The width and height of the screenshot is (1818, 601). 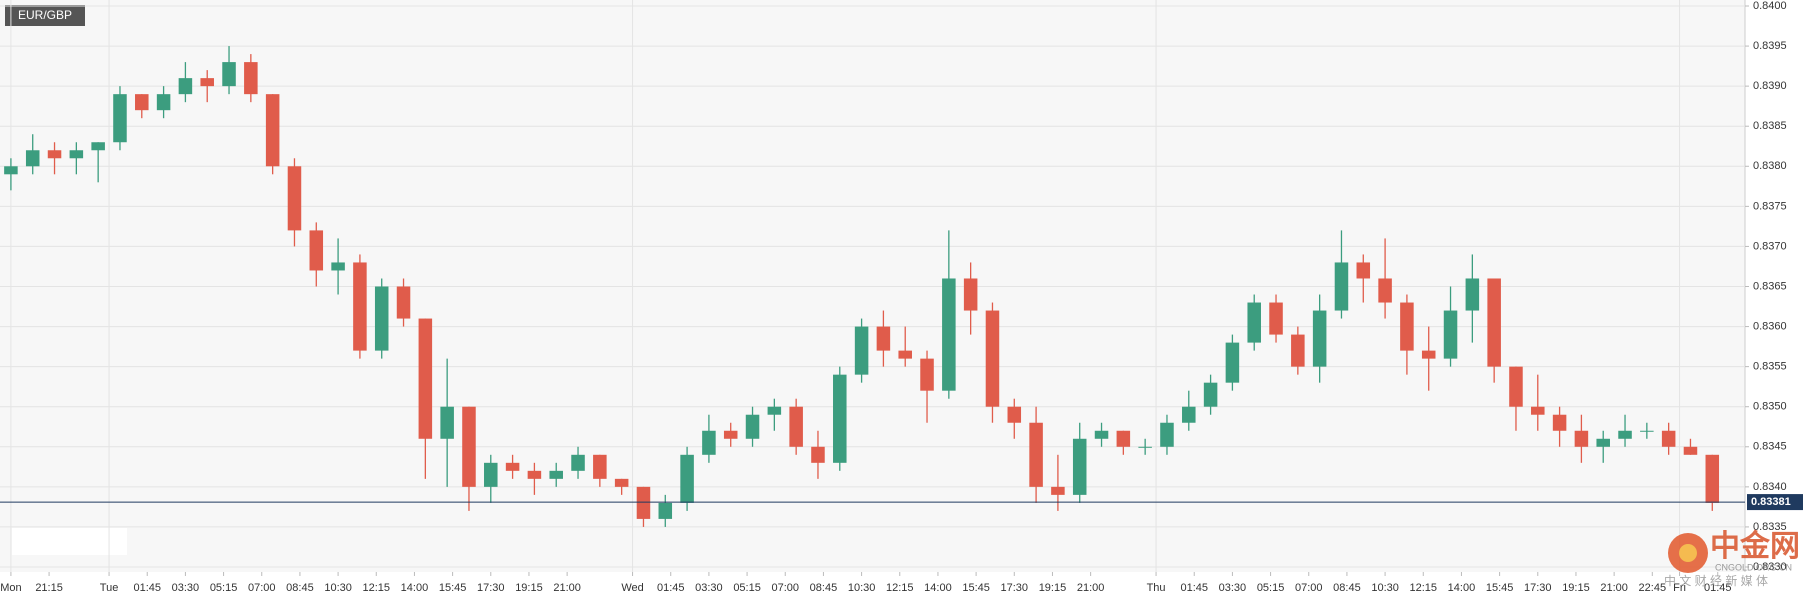 What do you see at coordinates (1770, 407) in the screenshot?
I see `y-tick-label: 0.8350` at bounding box center [1770, 407].